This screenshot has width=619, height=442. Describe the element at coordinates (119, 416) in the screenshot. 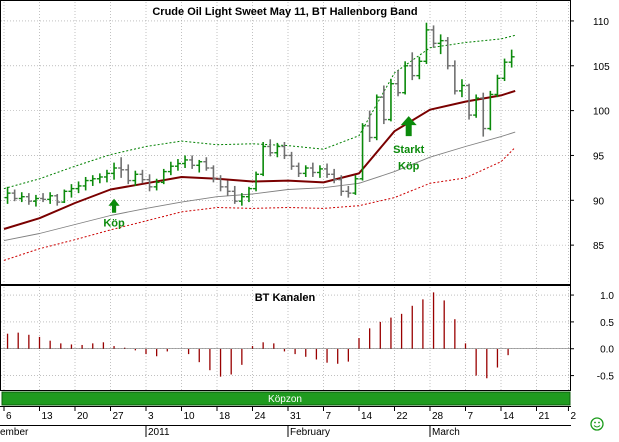

I see `x-tick-label: 27` at that location.